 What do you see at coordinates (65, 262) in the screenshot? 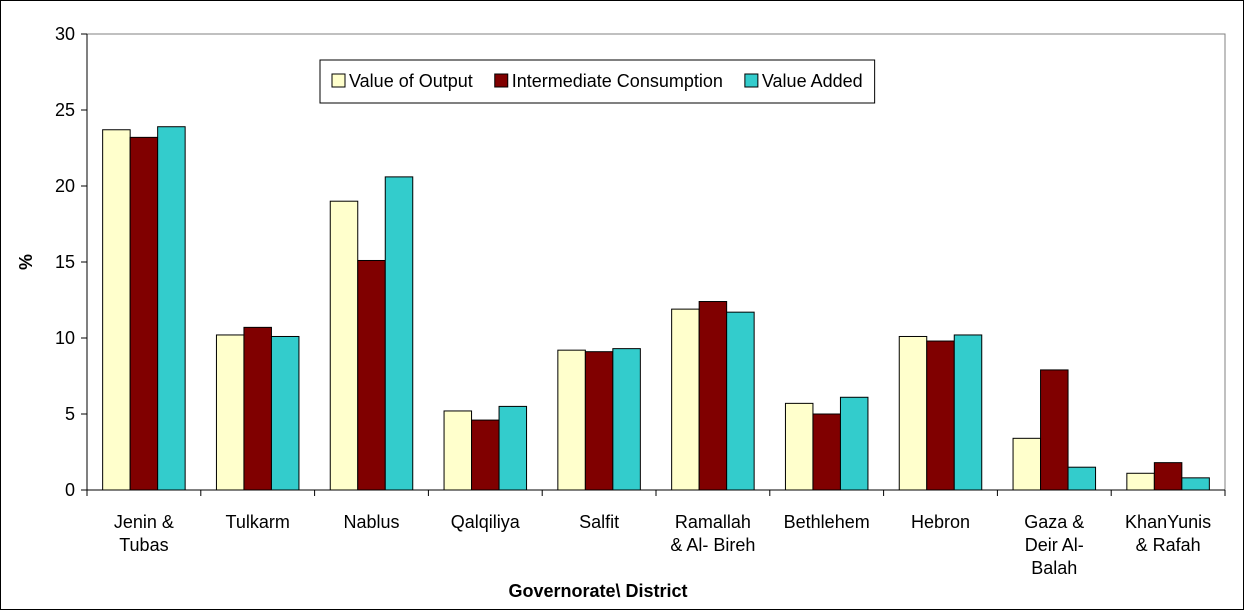
I see `y-tick-label: 15` at bounding box center [65, 262].